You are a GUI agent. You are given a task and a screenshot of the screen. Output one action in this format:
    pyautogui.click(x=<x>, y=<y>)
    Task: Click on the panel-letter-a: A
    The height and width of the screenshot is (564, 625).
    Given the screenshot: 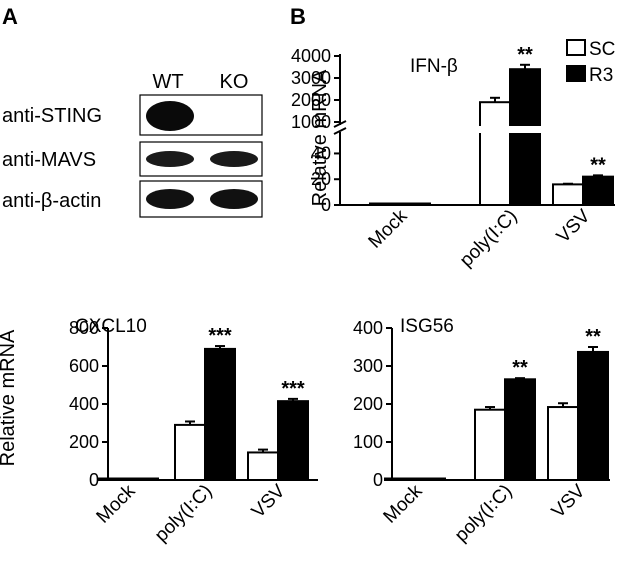 What is the action you would take?
    pyautogui.click(x=10, y=16)
    